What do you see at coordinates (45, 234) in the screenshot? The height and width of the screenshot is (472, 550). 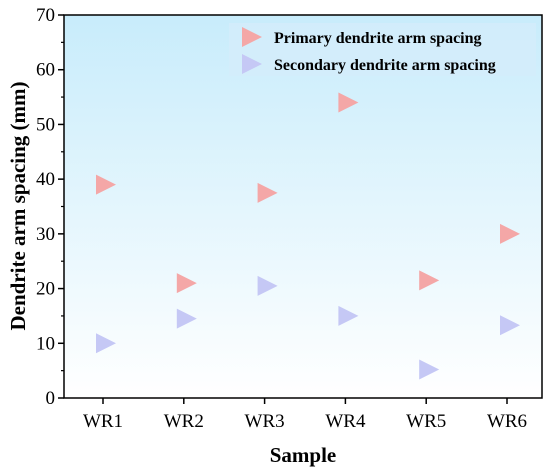 I see `y-tick-label: 30` at bounding box center [45, 234].